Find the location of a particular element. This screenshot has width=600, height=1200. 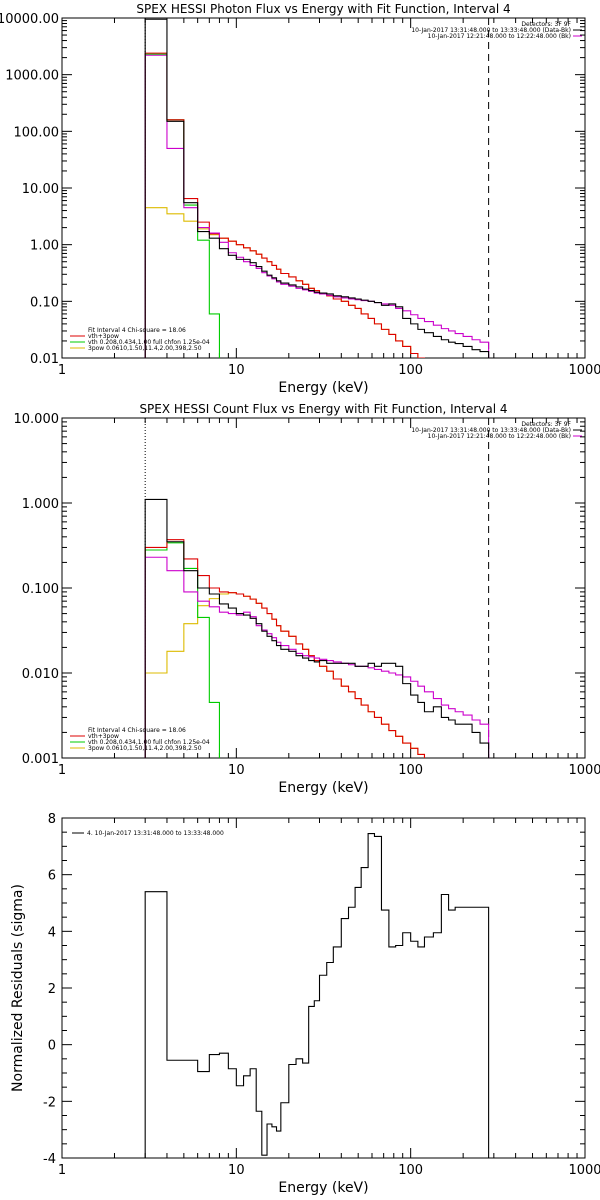

y-tick-label: 2 is located at coordinates (52, 989).